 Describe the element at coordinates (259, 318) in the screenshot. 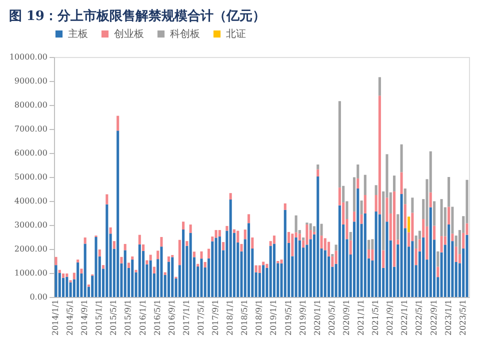

I see `x-tick-label: 2018/9/1` at that location.